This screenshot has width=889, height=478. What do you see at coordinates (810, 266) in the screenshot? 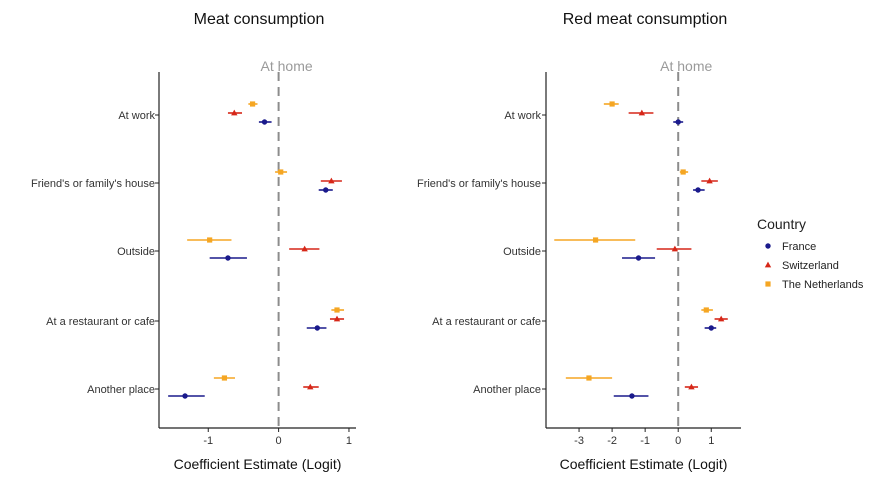
I see `legend-label-switzerland: Switzerland` at bounding box center [810, 266].